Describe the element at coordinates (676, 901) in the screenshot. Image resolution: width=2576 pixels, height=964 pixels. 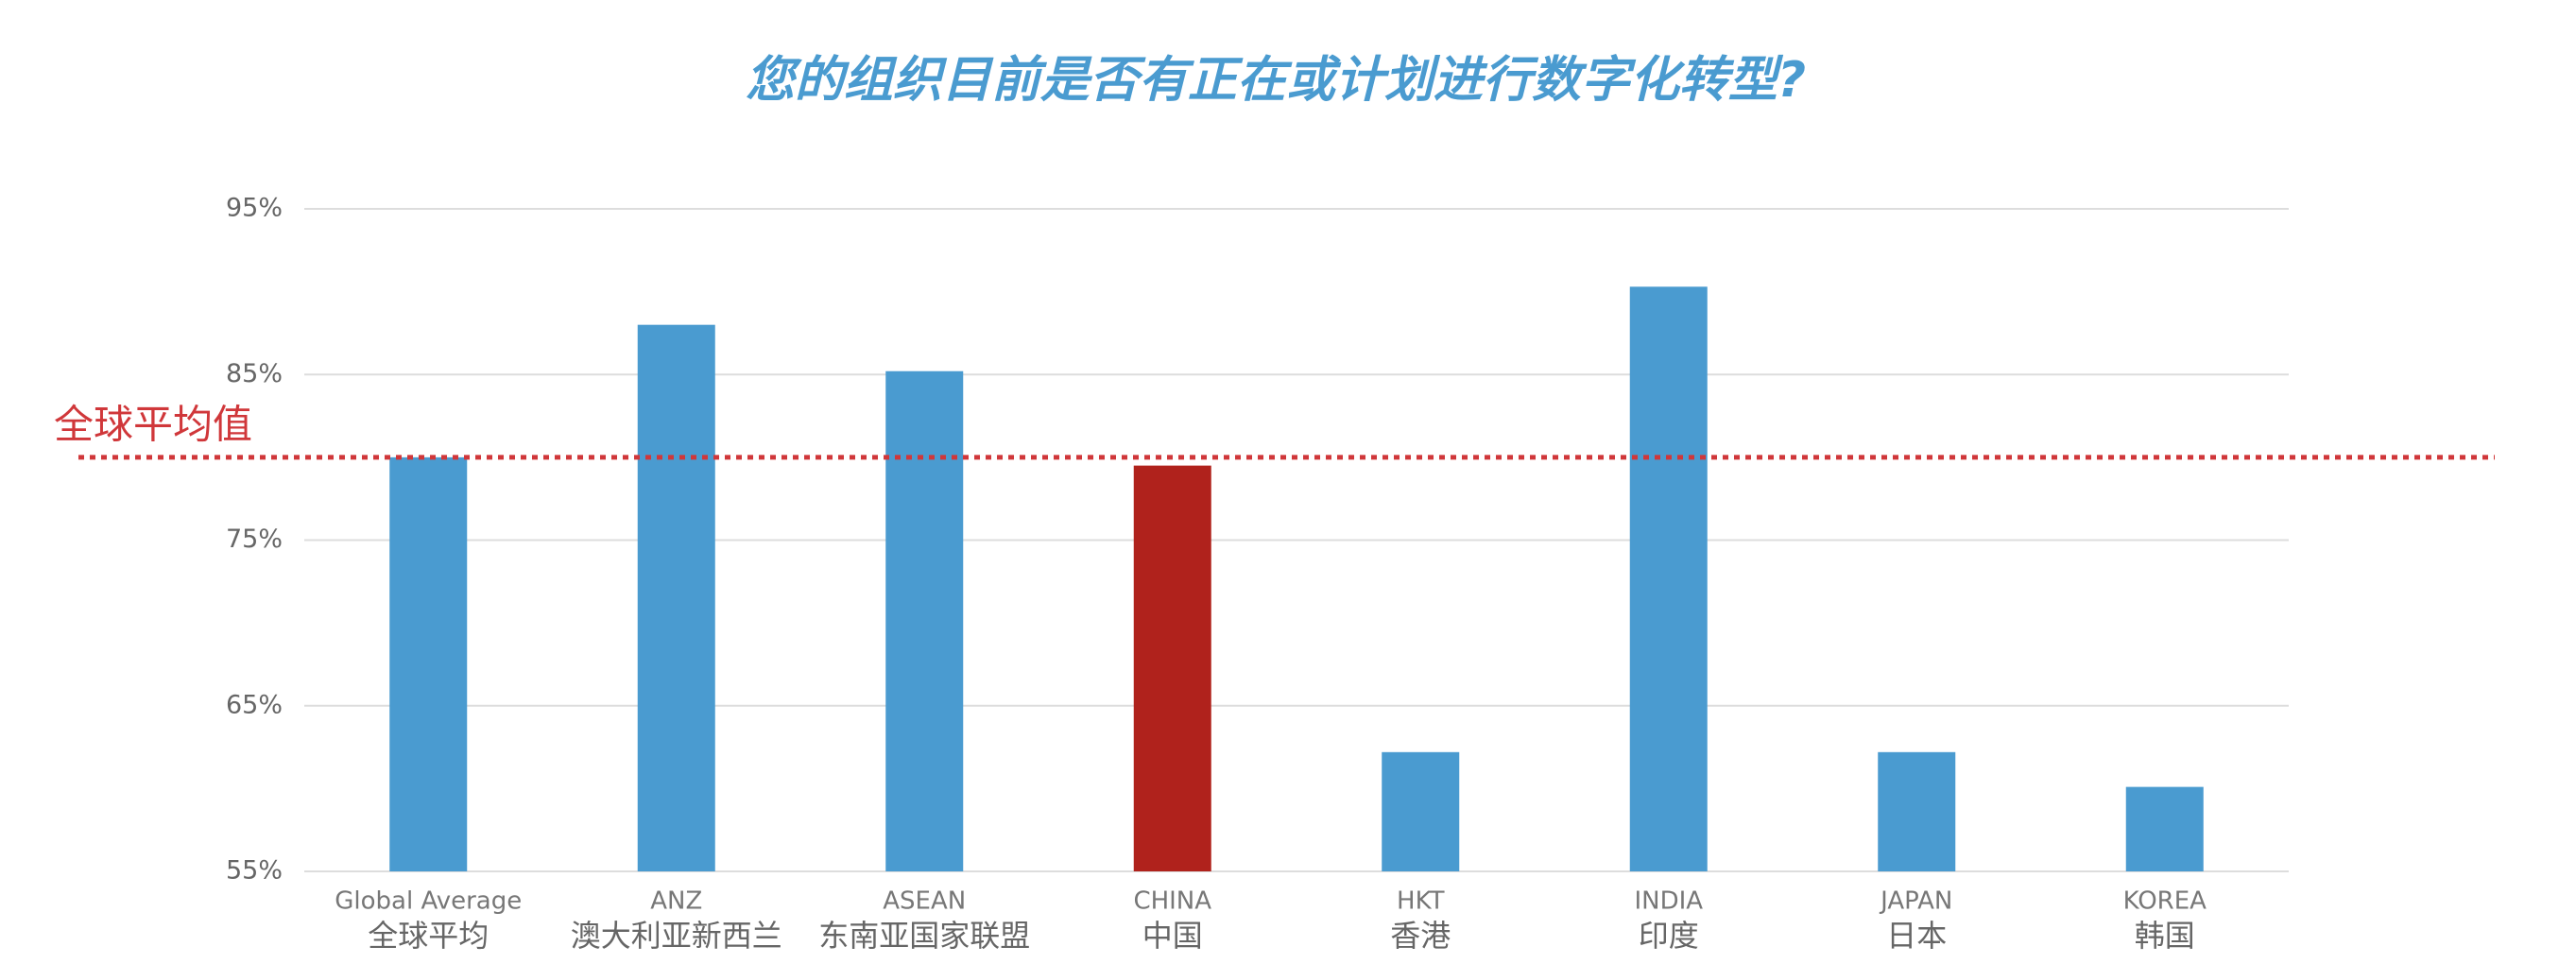
I see `x-tick-label: ANZ` at that location.